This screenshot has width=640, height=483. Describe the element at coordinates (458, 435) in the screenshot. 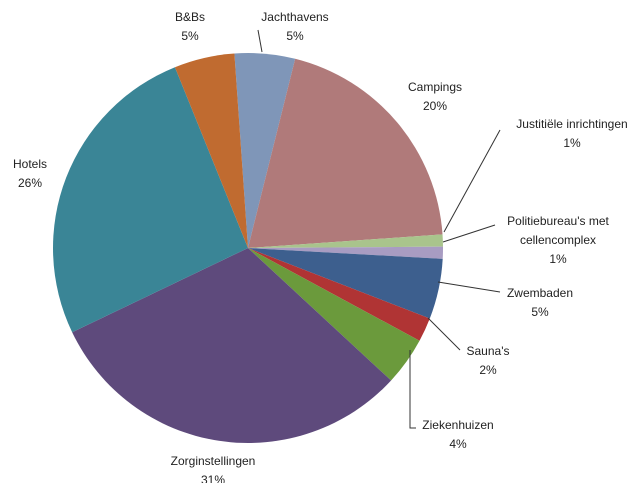

I see `slice-label: Ziekenhuizen 4%` at that location.